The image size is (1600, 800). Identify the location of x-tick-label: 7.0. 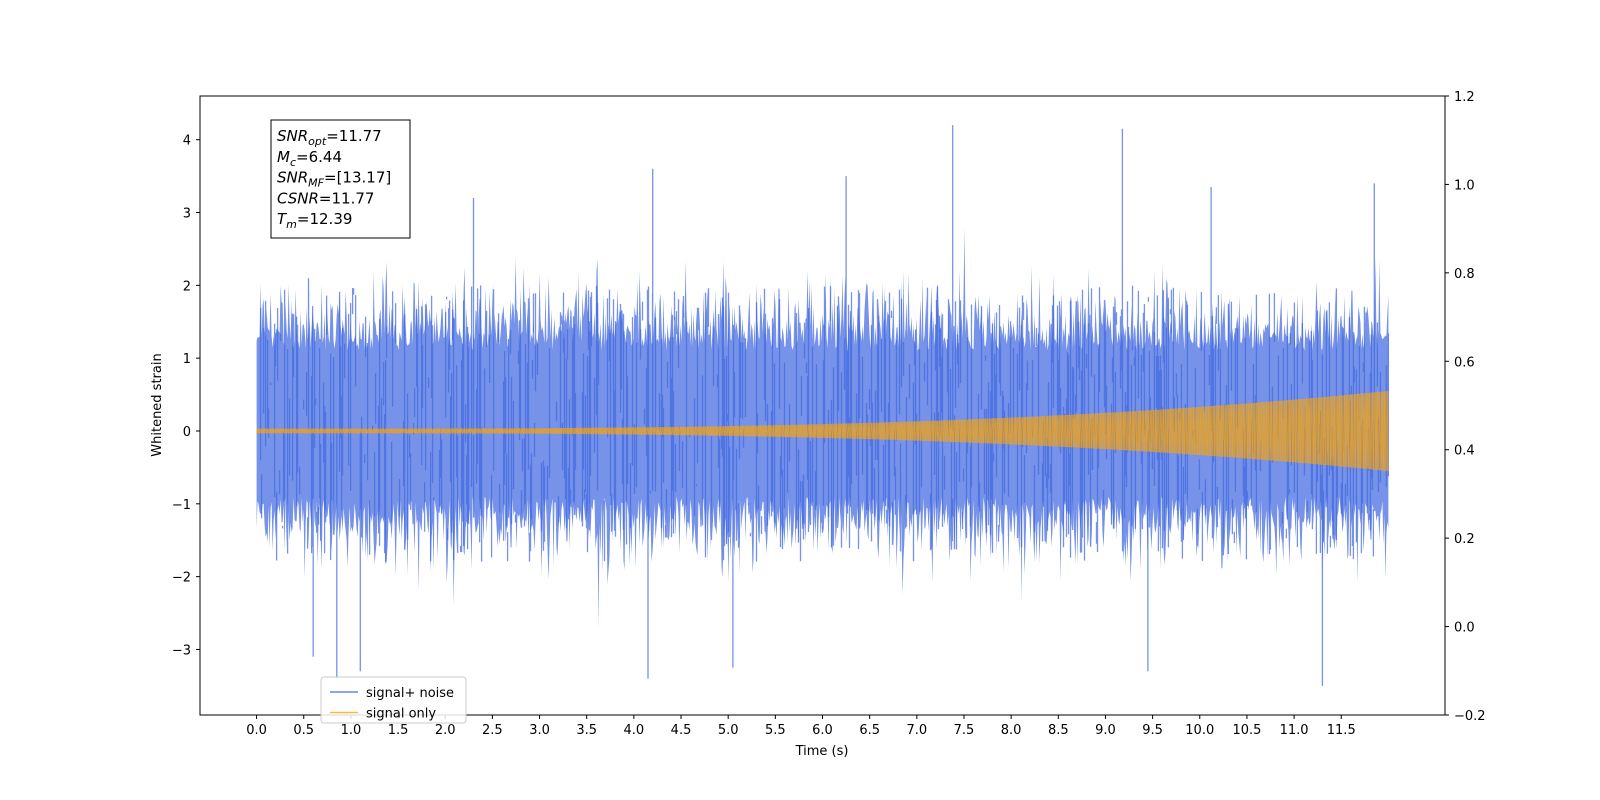
(916, 730).